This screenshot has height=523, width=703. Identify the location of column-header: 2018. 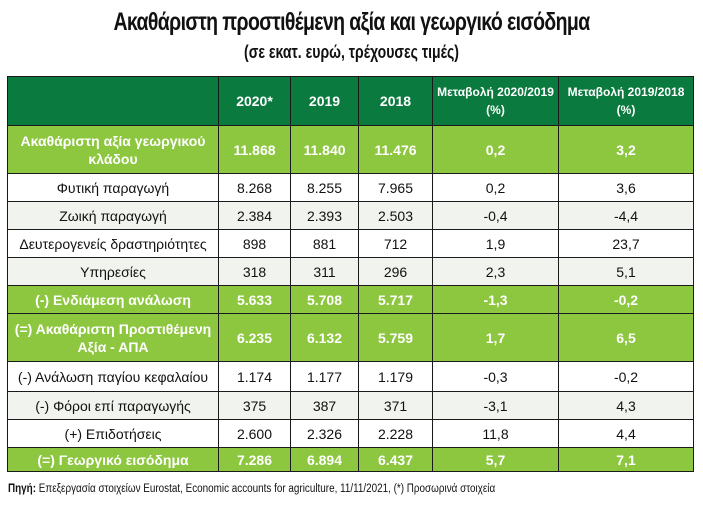
(395, 101).